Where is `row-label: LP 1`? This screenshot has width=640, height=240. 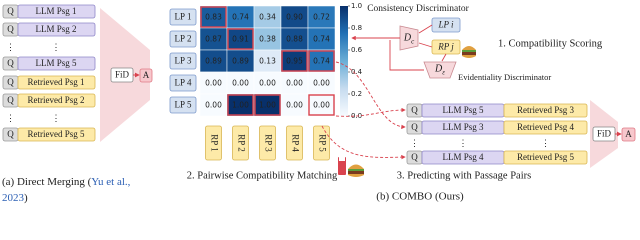
row-label: LP 1 is located at coordinates (183, 17).